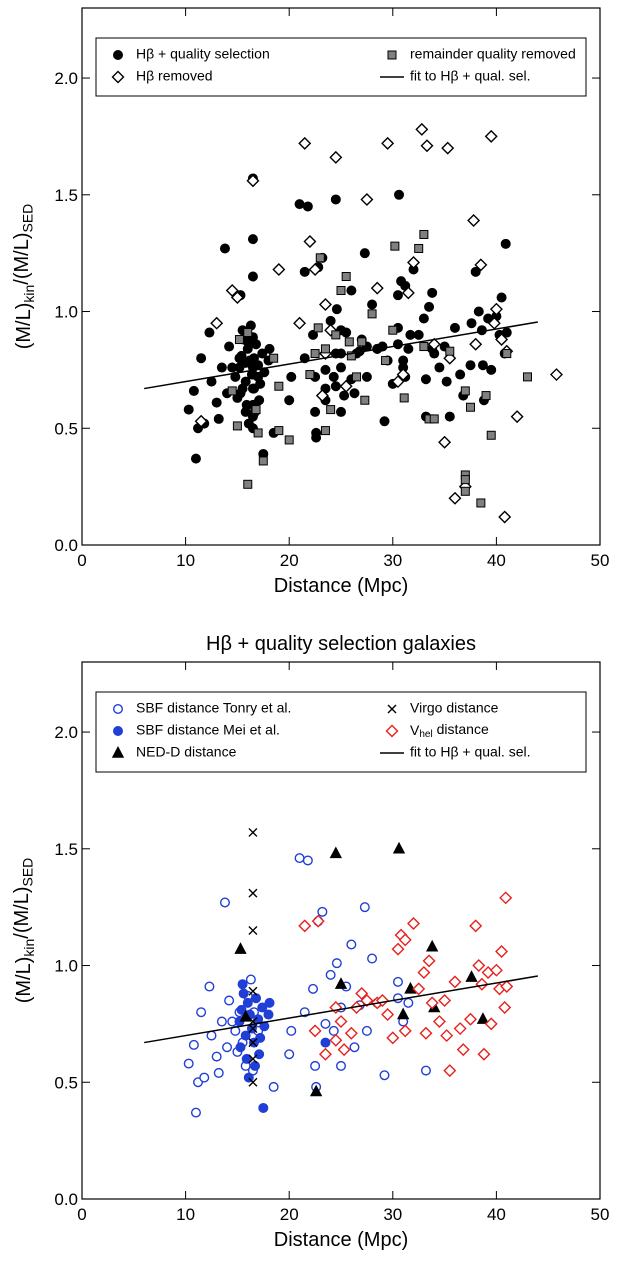 This screenshot has height=1264, width=618. I want to click on y-tick-label: 1.0, so click(66, 312).